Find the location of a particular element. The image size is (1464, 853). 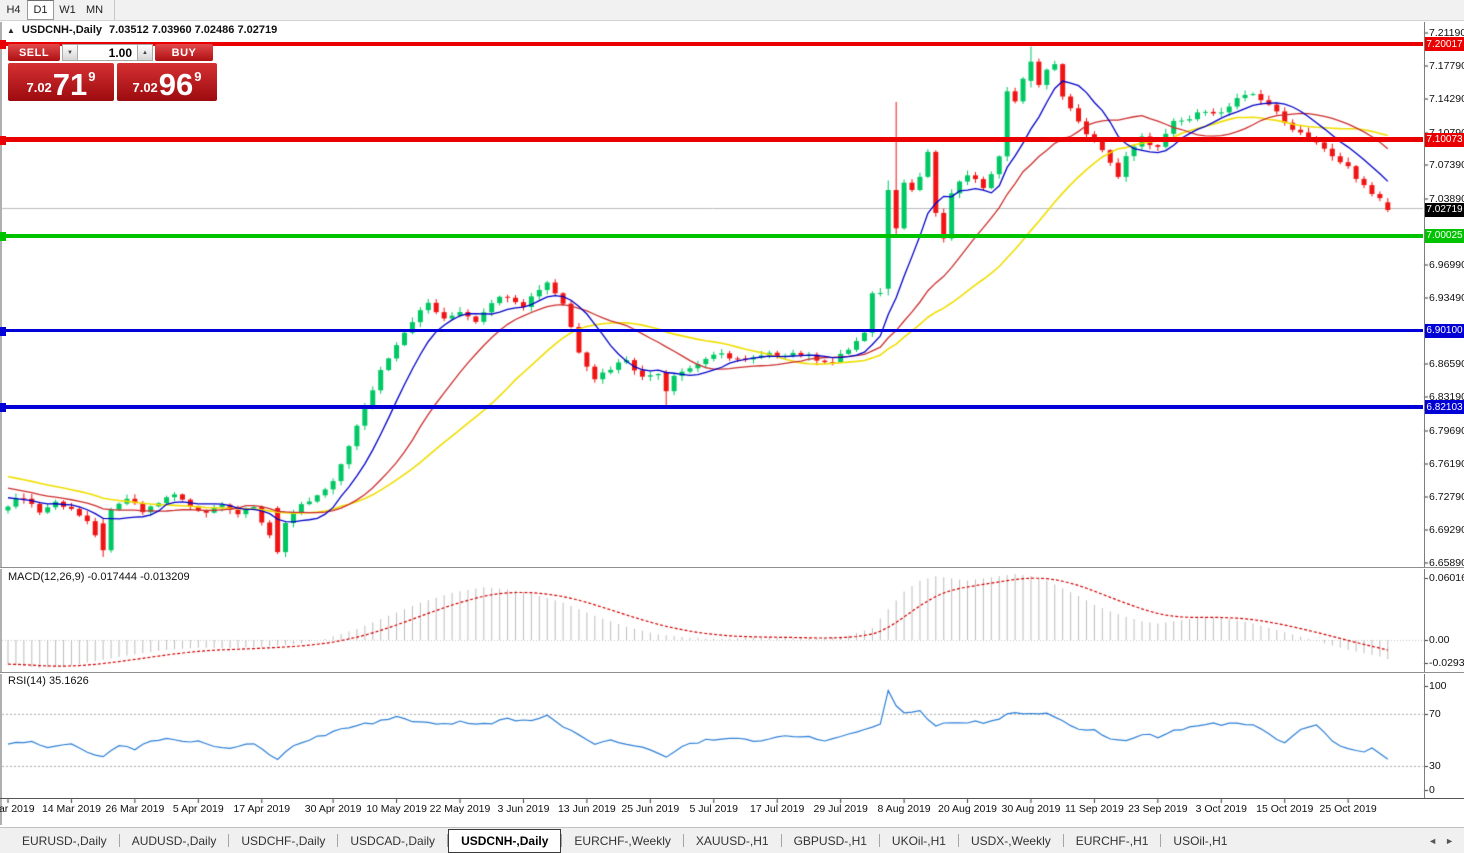

date-label: 4 Mar 2019 is located at coordinates (17, 809).